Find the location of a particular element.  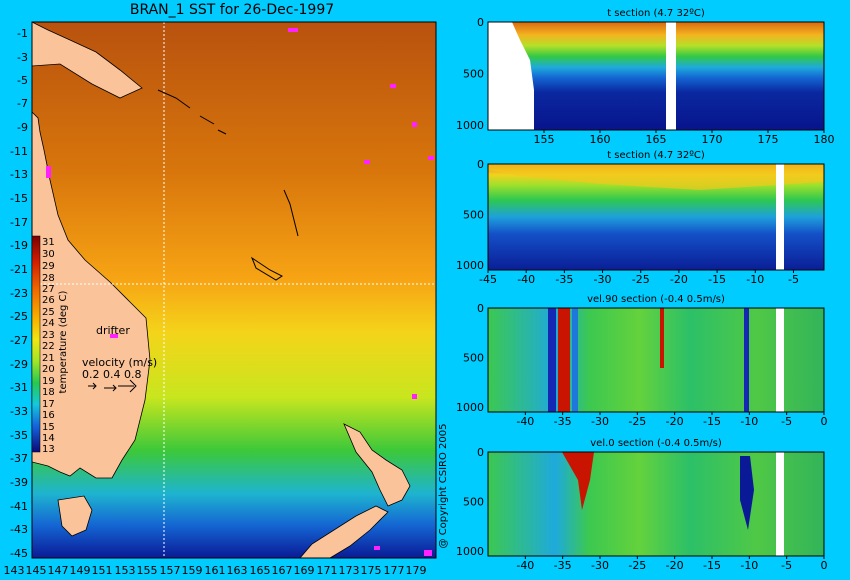

section-2-x-tick-label: -25 is located at coordinates (641, 279).